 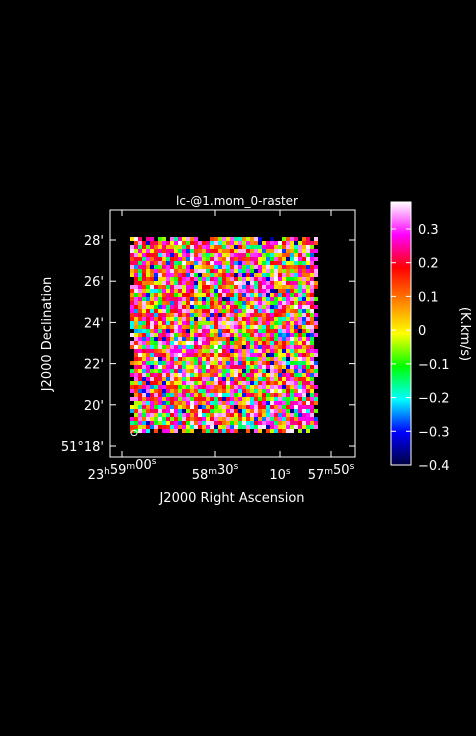 What do you see at coordinates (401, 333) in the screenshot?
I see `colorbar` at bounding box center [401, 333].